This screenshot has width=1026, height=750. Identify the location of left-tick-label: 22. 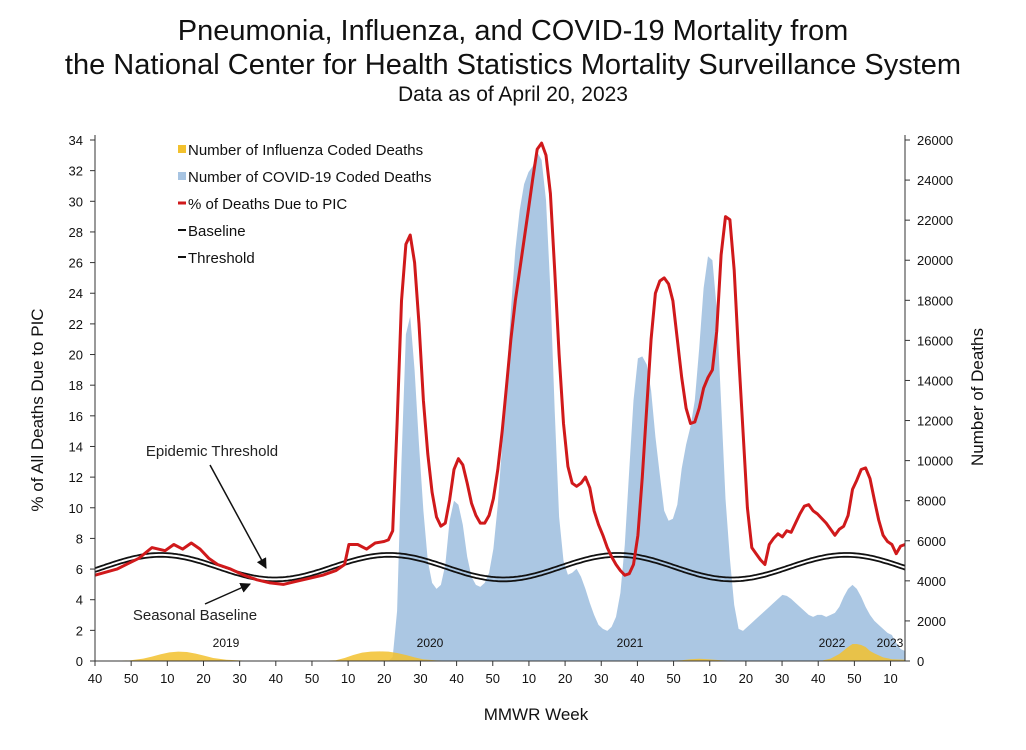
(76, 324).